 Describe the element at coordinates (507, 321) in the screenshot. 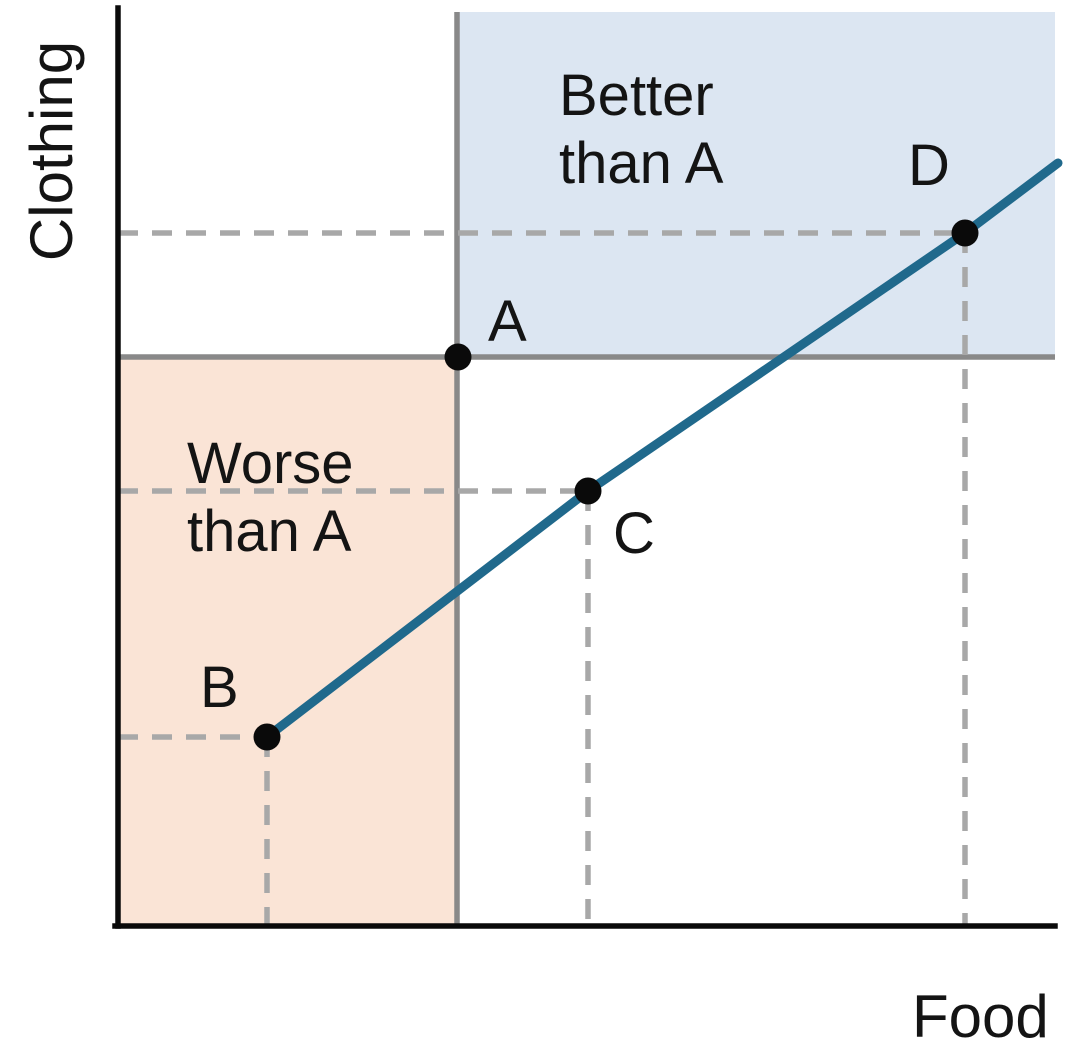

I see `point-a-label: A` at that location.